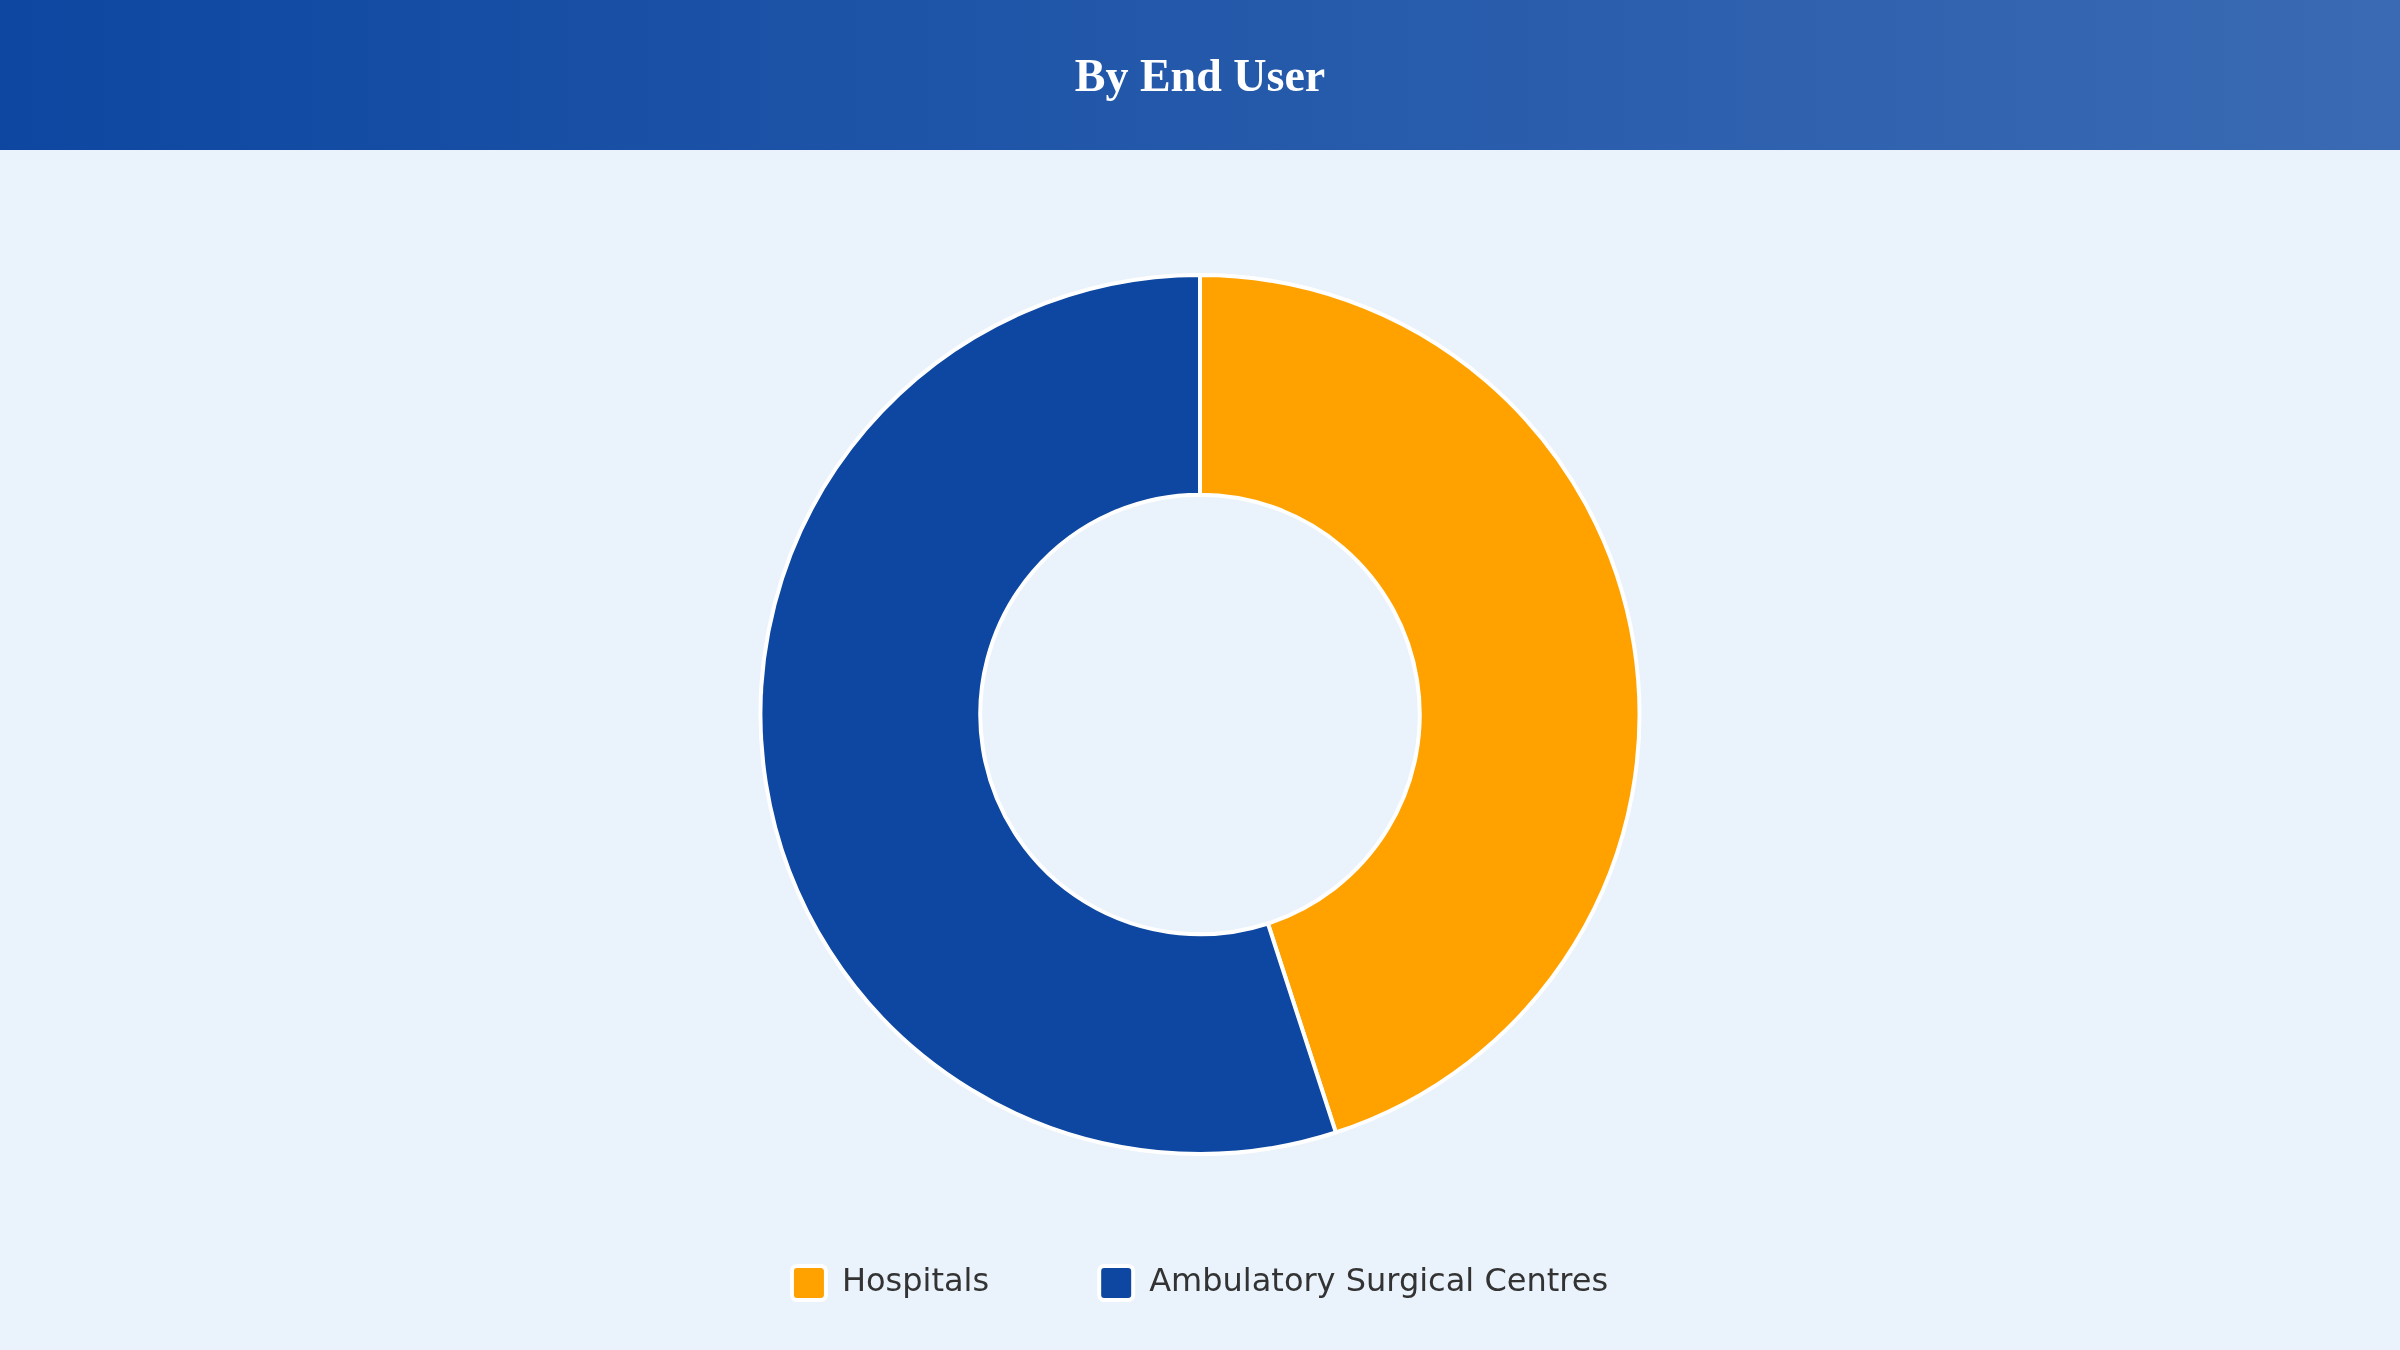  Describe the element at coordinates (1379, 1280) in the screenshot. I see `legend-label: Ambulatory Surgical Centres` at that location.